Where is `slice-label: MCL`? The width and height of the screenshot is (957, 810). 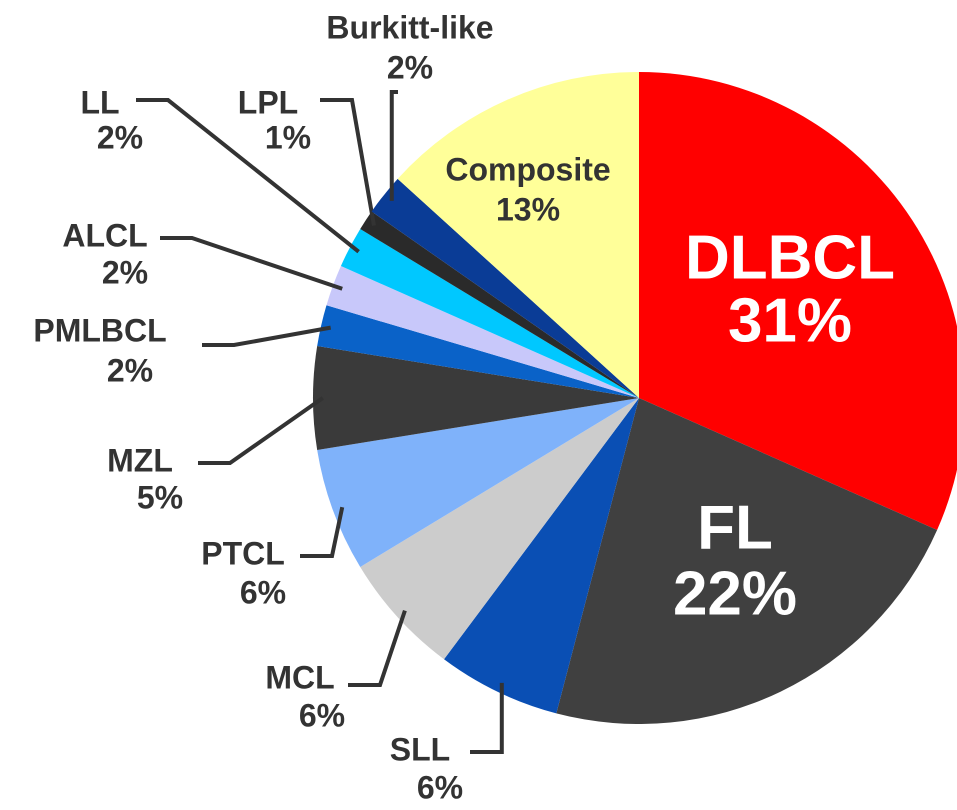
slice-label: MCL is located at coordinates (299, 677).